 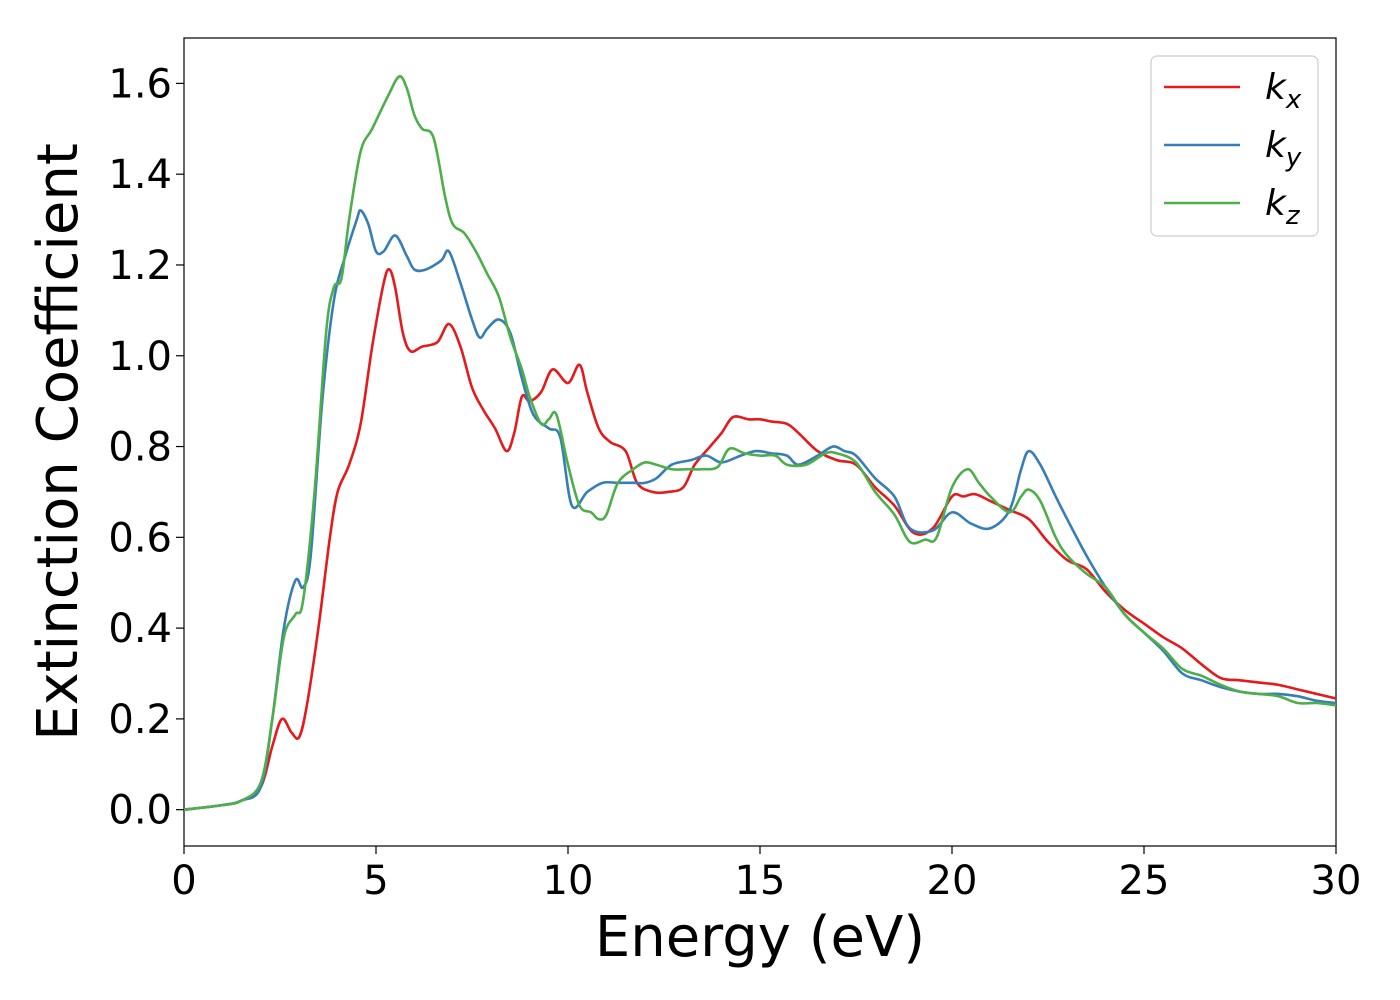 I want to click on y-tick-label: 0.0, so click(x=140, y=811).